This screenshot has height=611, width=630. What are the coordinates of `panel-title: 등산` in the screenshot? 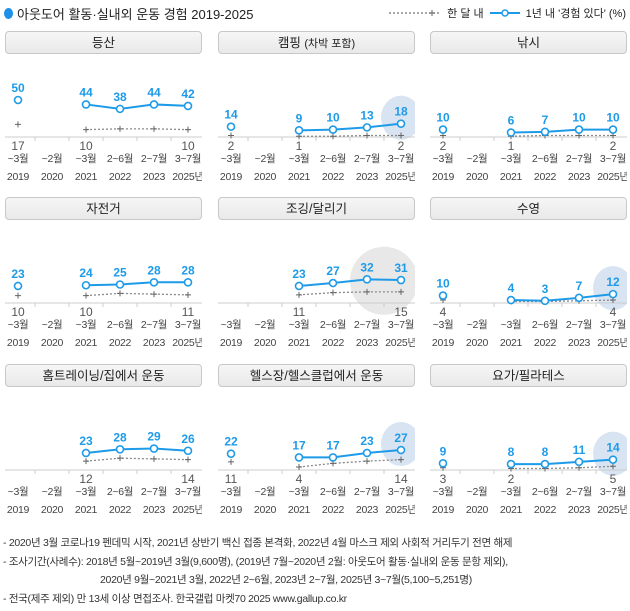 It's located at (103, 42).